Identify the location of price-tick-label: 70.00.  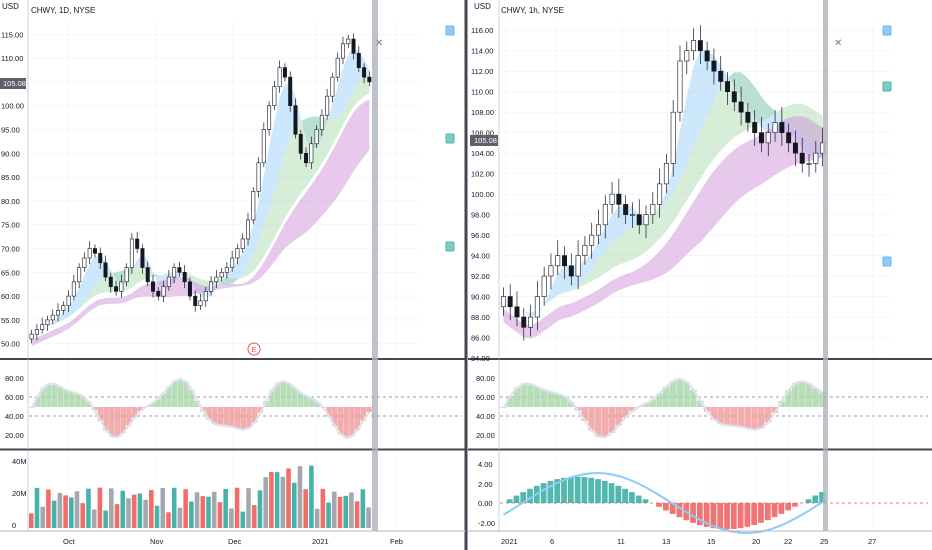
(10, 249).